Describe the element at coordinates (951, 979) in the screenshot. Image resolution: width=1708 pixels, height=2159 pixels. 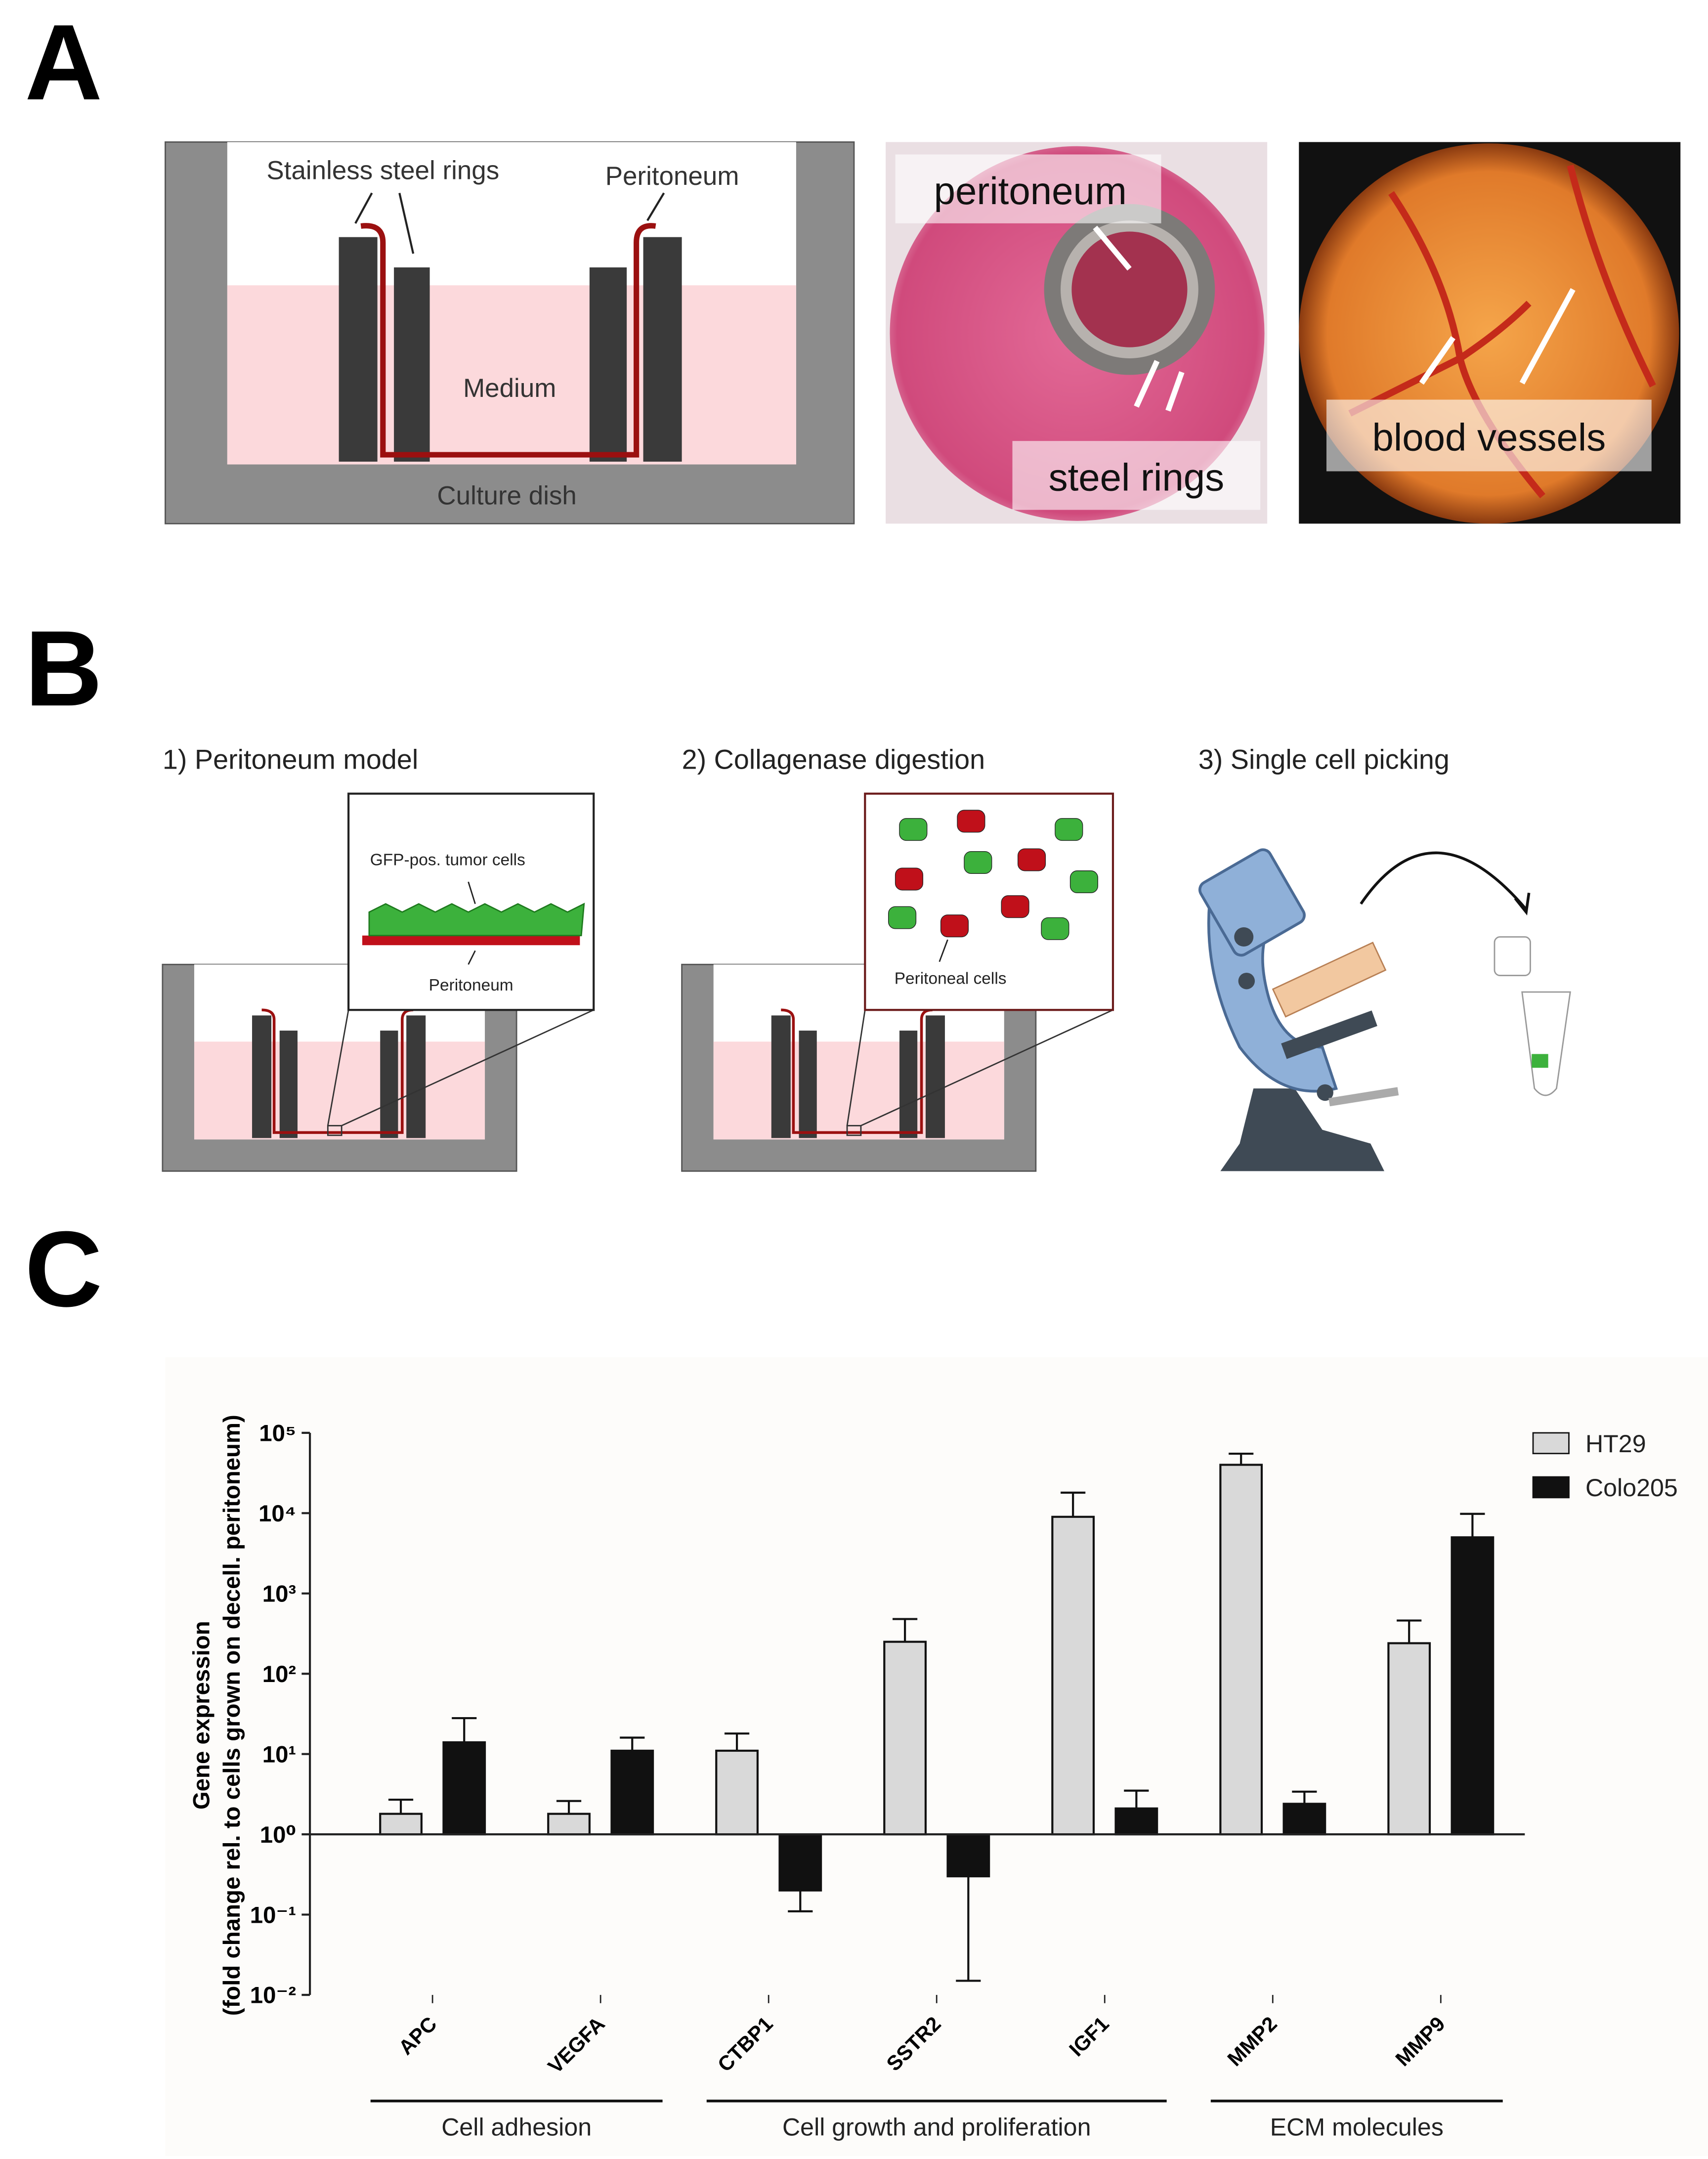
I see `label: Peritoneal cells` at that location.